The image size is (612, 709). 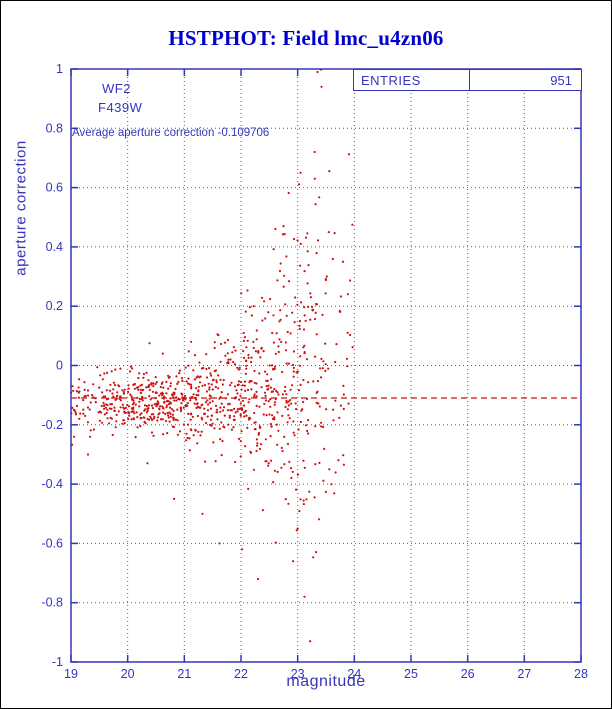 I want to click on x-tick-label: 23, so click(x=298, y=674).